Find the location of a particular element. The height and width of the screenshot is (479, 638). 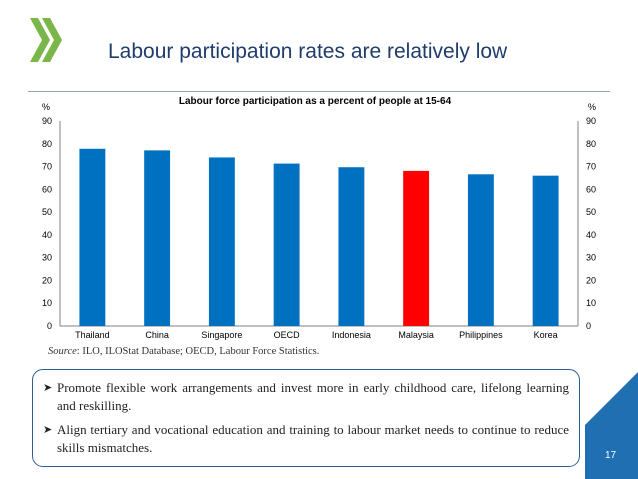

x-tick-label: Indonesia is located at coordinates (351, 335).